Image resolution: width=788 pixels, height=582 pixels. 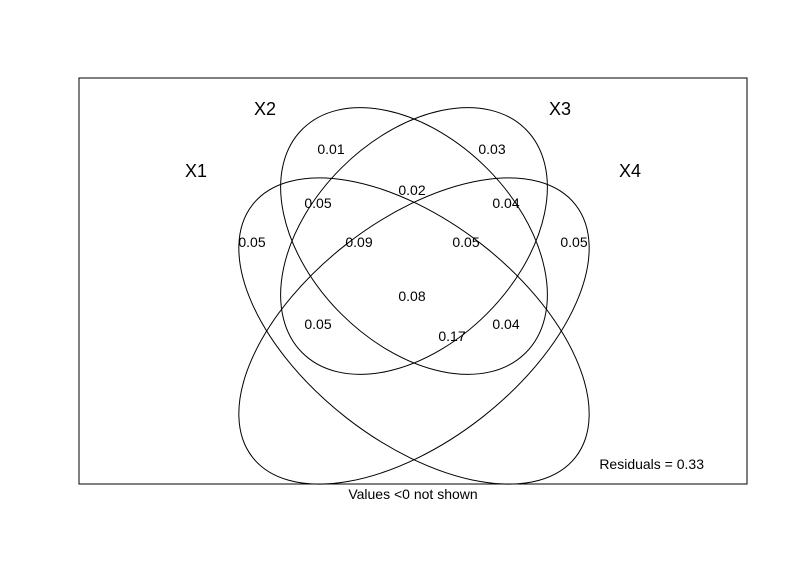 I want to click on region-value-x1-x2-x3: 0.09, so click(x=358, y=242).